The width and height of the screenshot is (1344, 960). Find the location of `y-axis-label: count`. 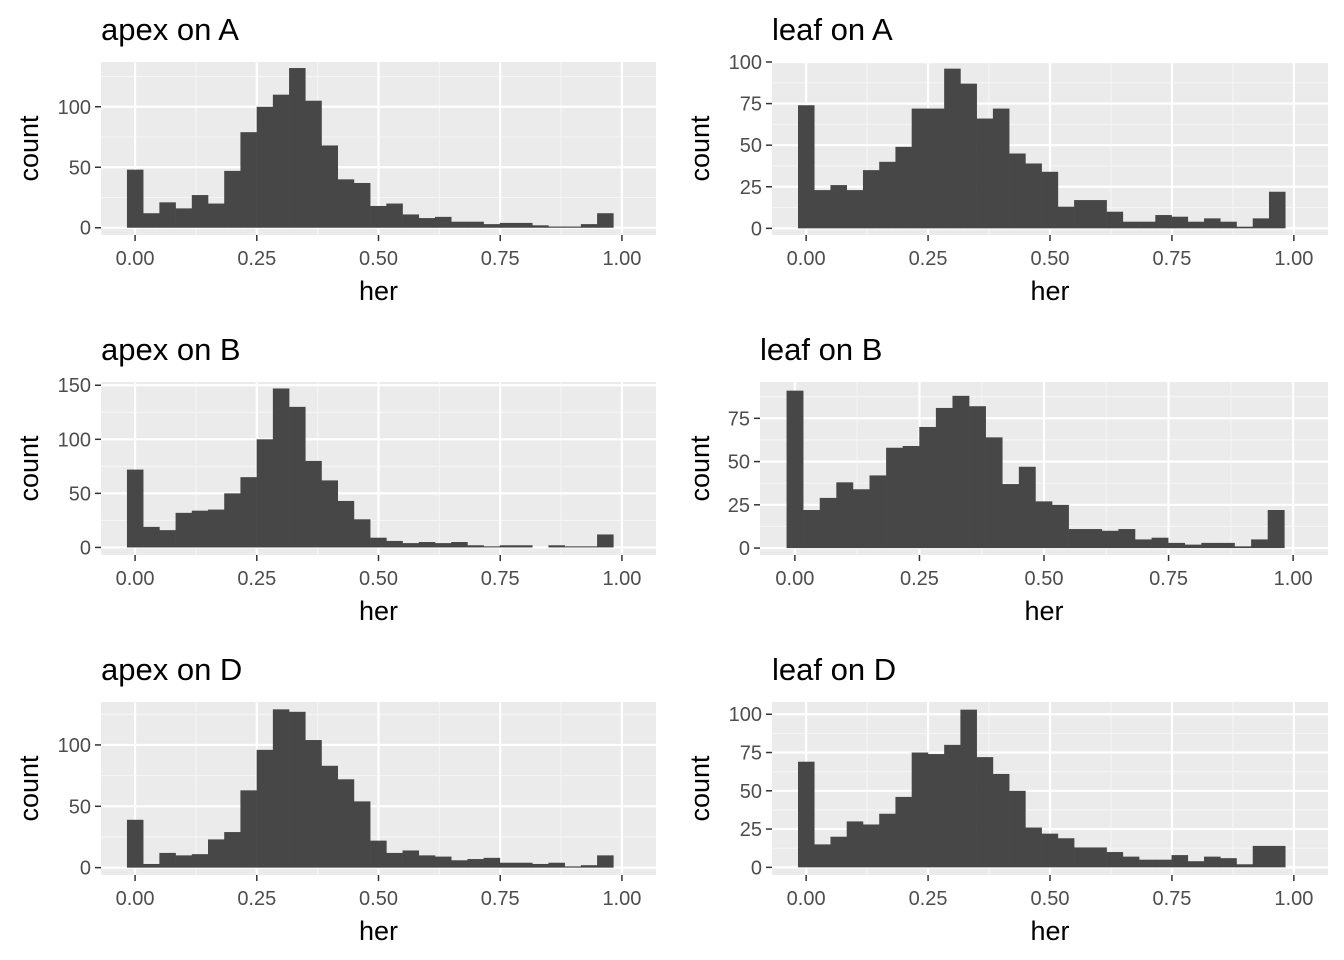

y-axis-label: count is located at coordinates (700, 468).